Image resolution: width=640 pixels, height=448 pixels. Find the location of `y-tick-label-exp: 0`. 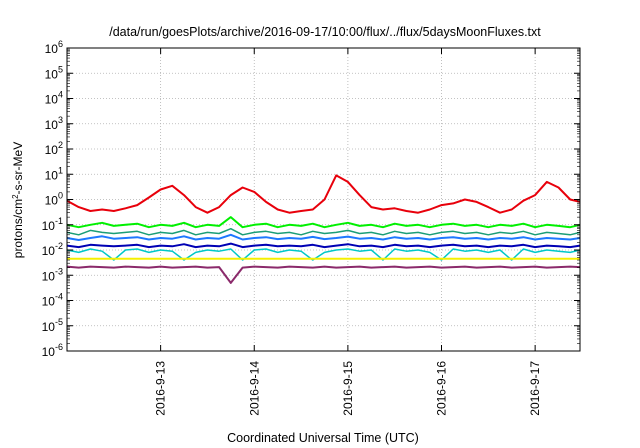

y-tick-label-exp: 0 is located at coordinates (60, 196).